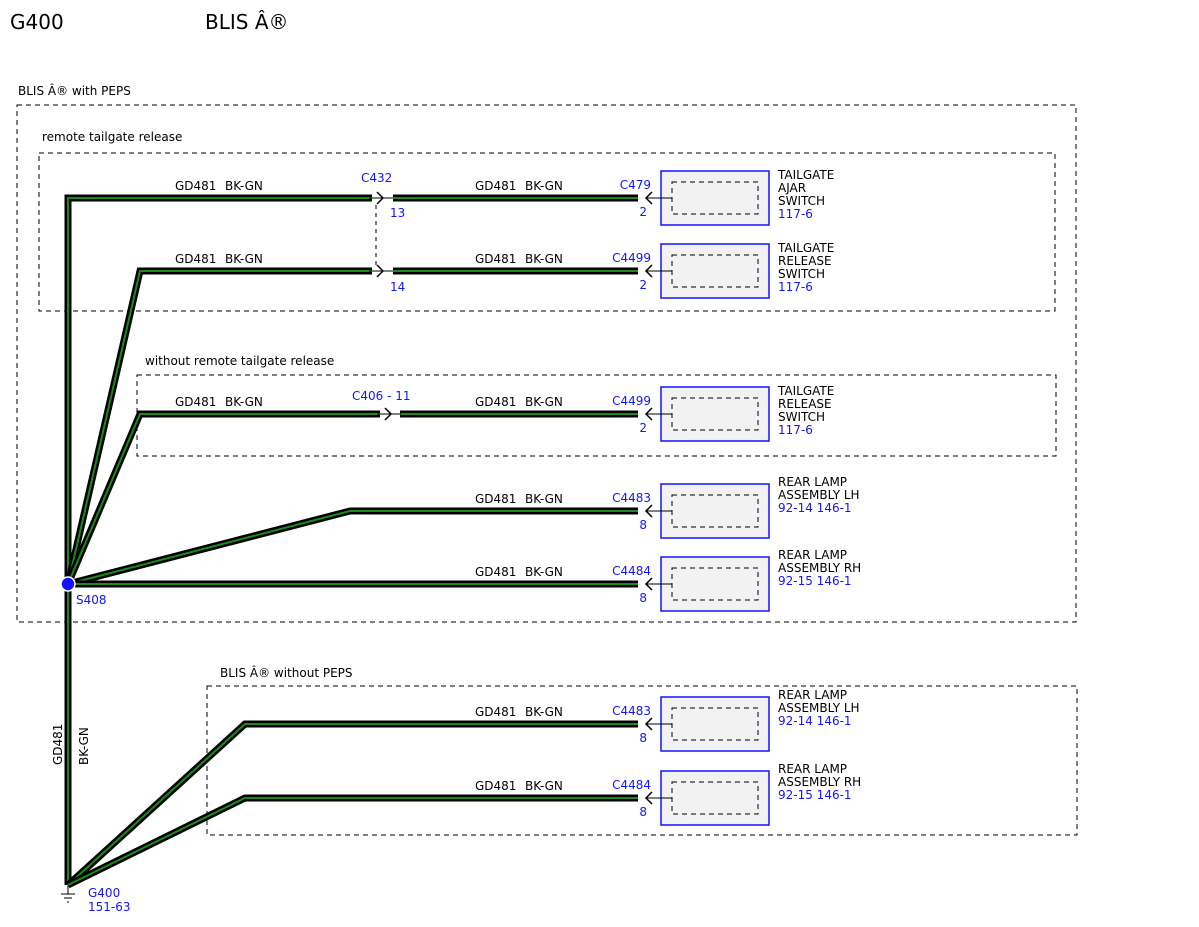 The height and width of the screenshot is (927, 1199). I want to click on wire-c432-14-in, so click(218, 426).